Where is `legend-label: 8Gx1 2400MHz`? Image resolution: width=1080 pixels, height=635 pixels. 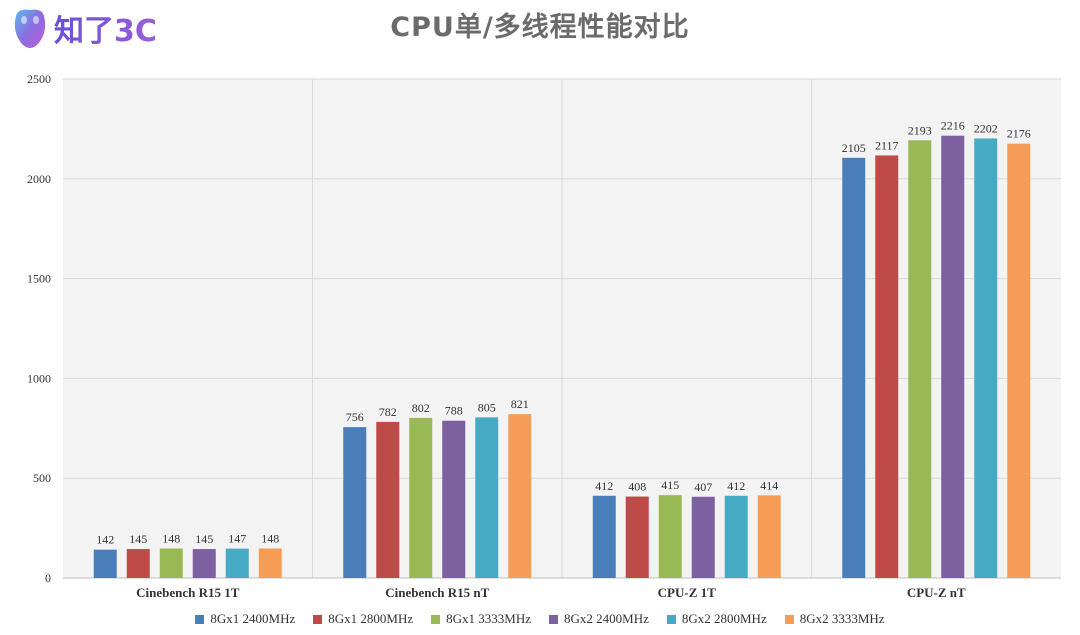
legend-label: 8Gx1 2400MHz is located at coordinates (253, 618).